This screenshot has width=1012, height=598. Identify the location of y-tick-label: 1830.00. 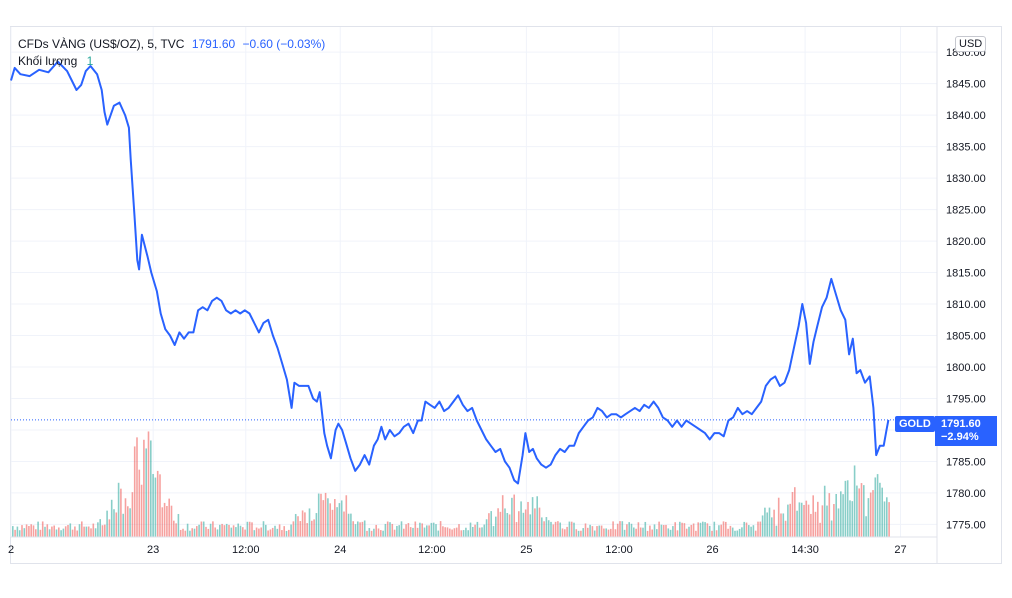
(966, 179).